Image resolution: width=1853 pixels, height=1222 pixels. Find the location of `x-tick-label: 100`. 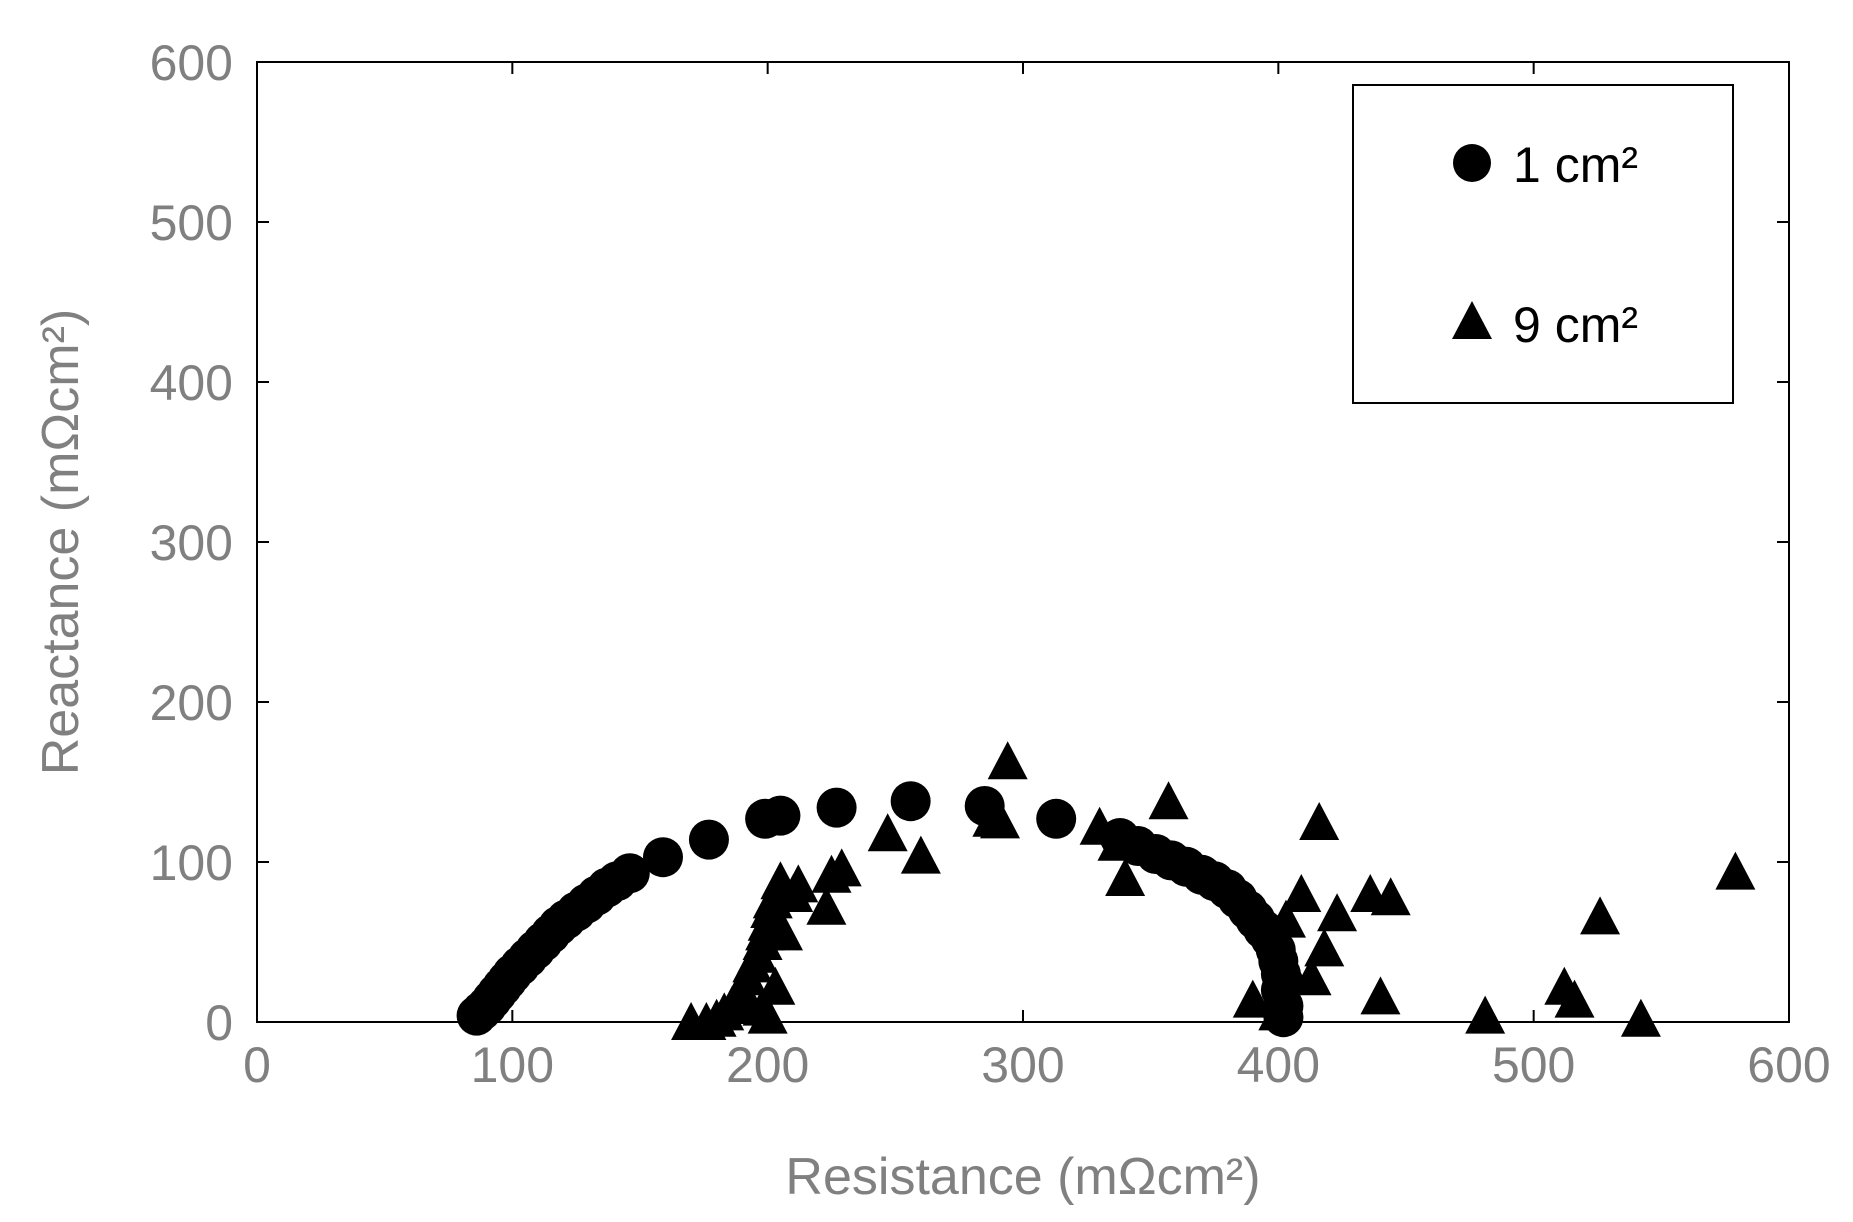

x-tick-label: 100 is located at coordinates (512, 1065).